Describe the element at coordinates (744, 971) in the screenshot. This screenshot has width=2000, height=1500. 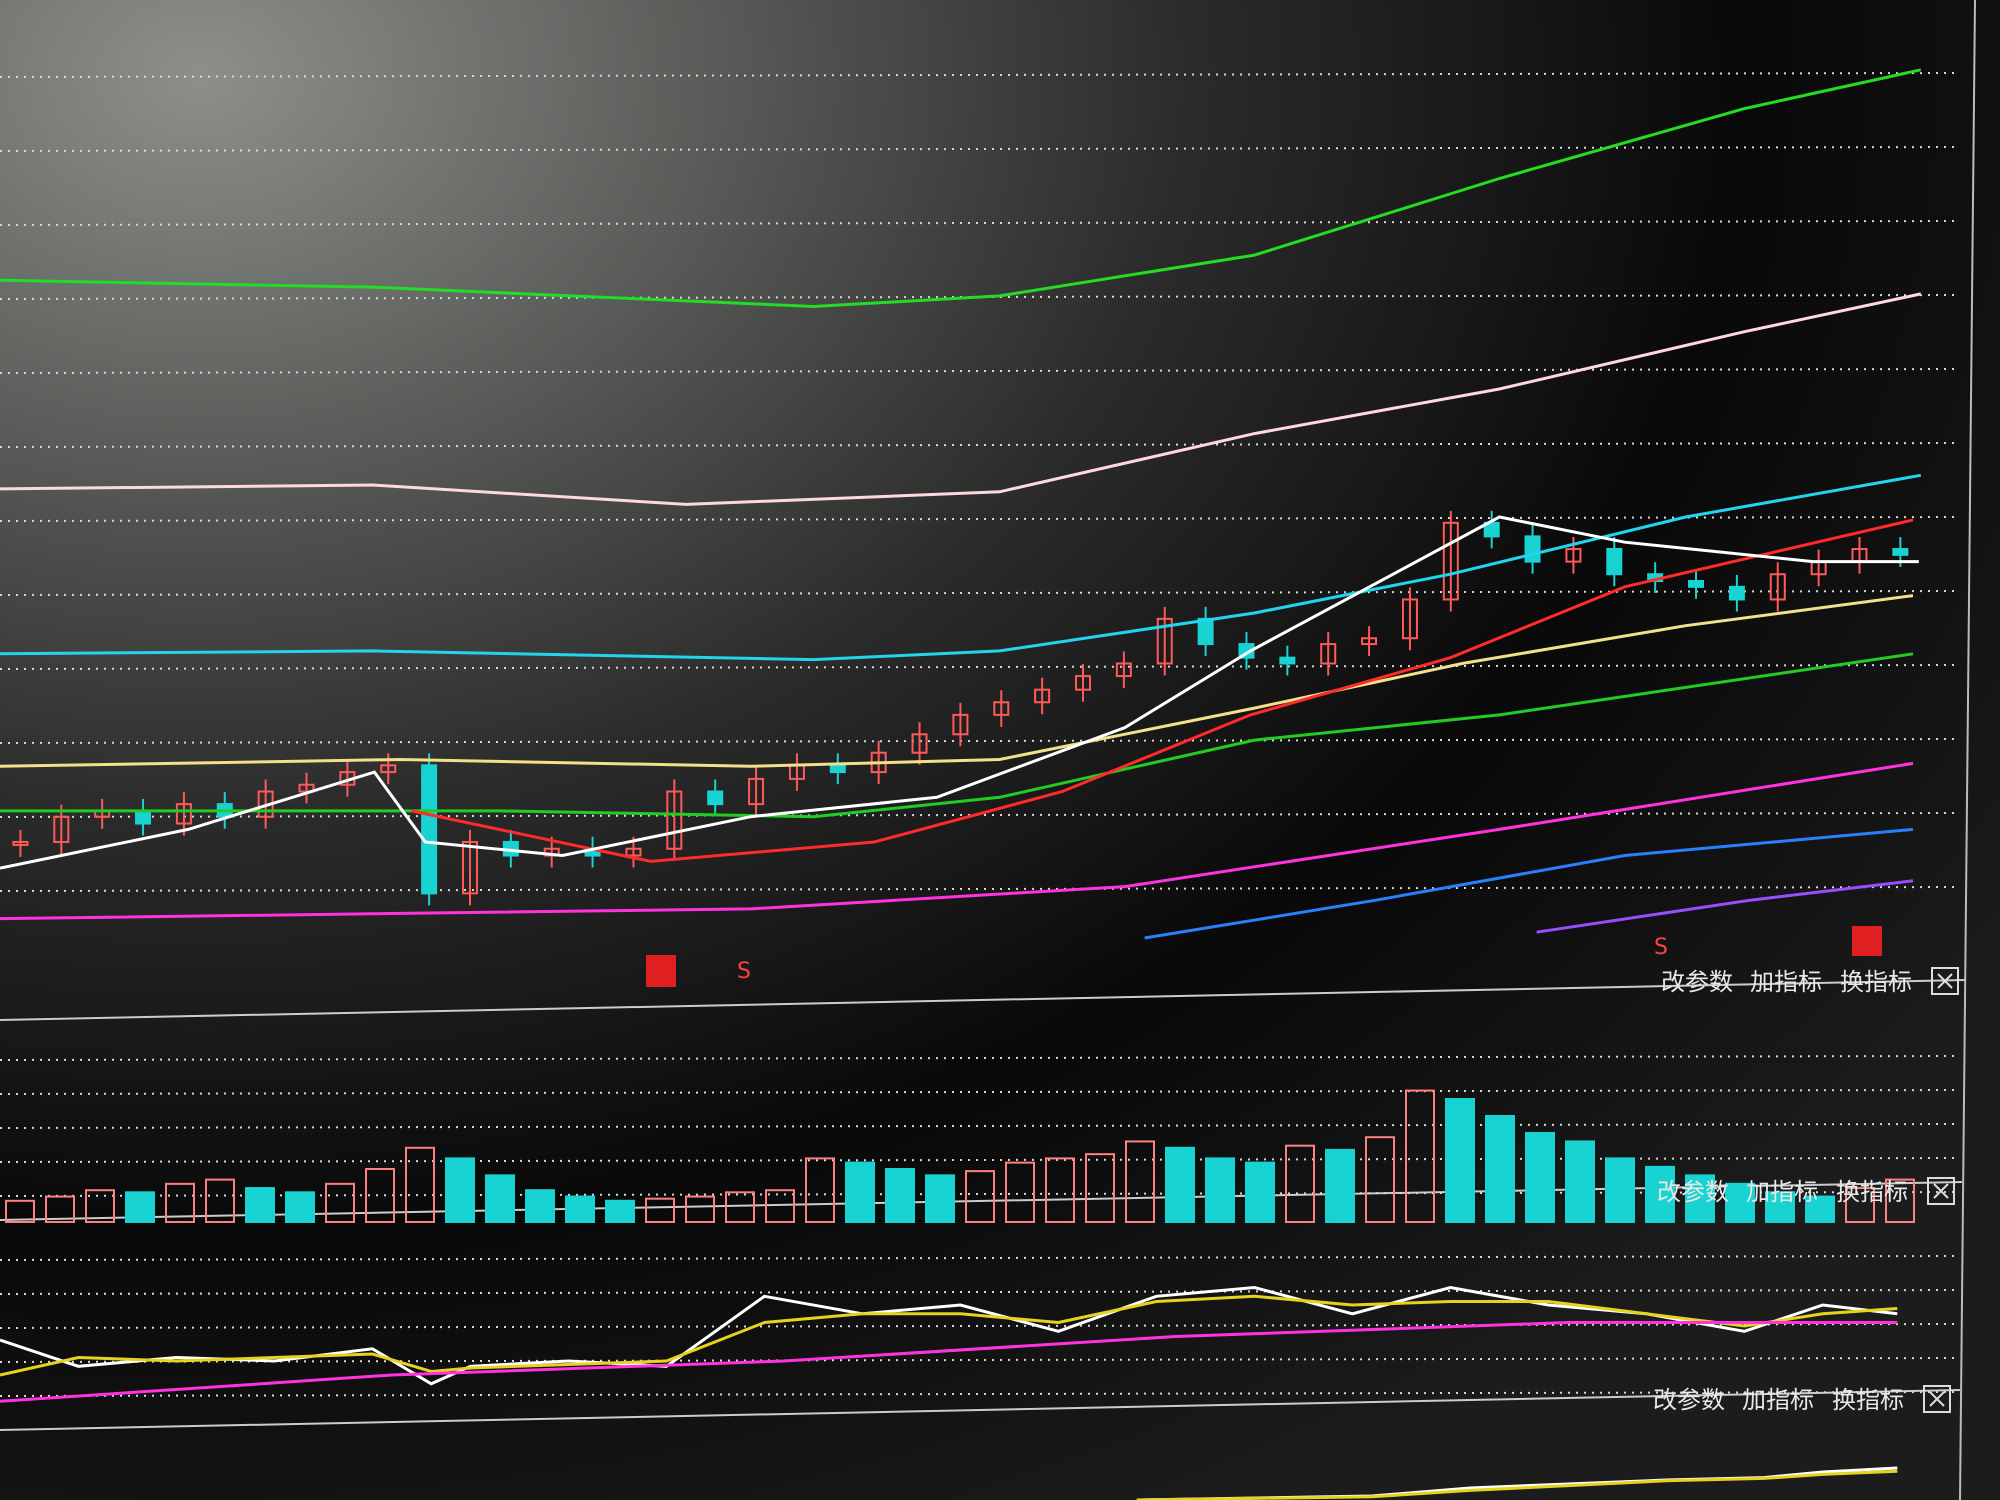
I see `signal-label: S` at that location.